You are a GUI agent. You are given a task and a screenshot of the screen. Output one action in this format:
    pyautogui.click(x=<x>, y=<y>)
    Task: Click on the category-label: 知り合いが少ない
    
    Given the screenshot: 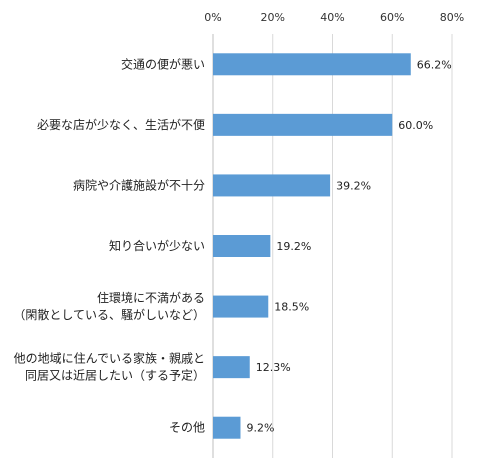 What is the action you would take?
    pyautogui.click(x=157, y=245)
    